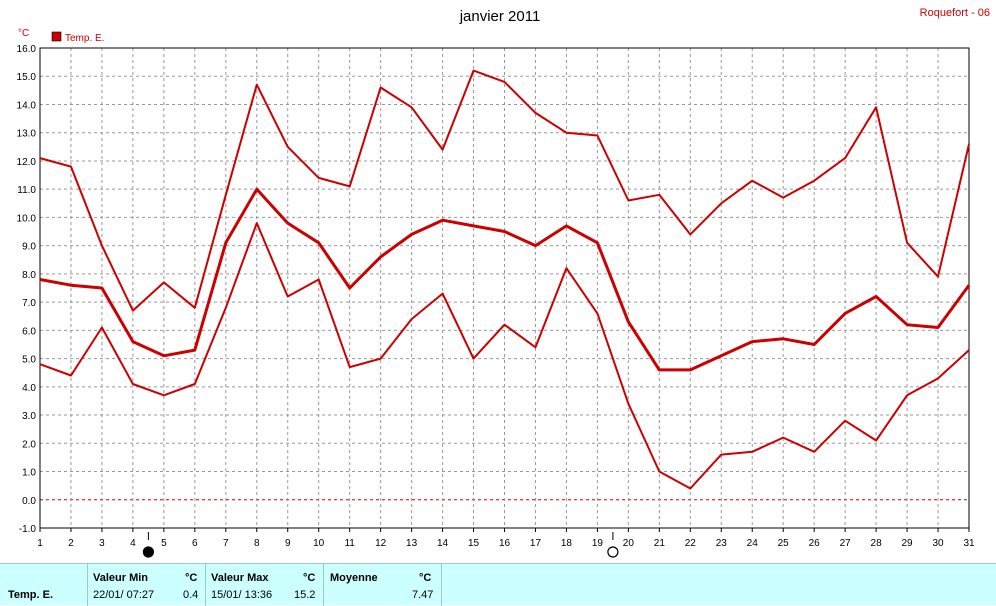  What do you see at coordinates (102, 543) in the screenshot?
I see `x-tick-label: 3` at bounding box center [102, 543].